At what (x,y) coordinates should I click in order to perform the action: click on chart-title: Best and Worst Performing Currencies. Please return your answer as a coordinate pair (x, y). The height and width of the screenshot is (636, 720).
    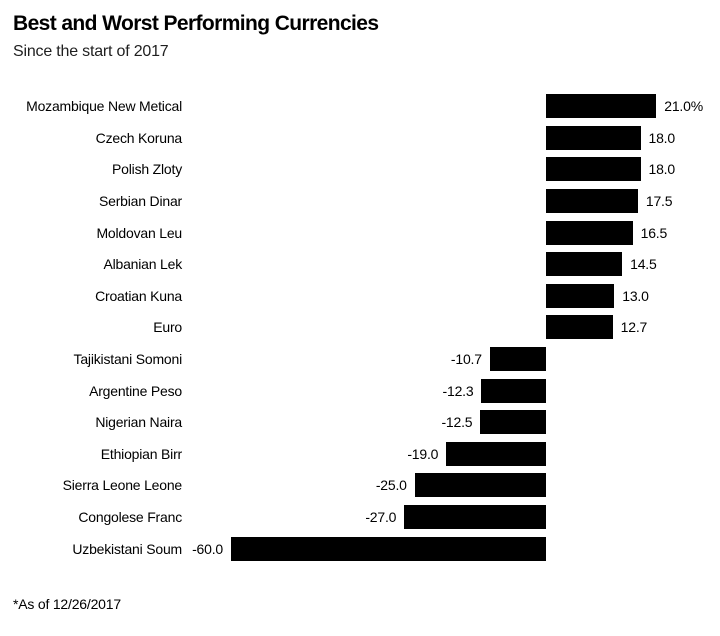
    Looking at the image, I should click on (196, 23).